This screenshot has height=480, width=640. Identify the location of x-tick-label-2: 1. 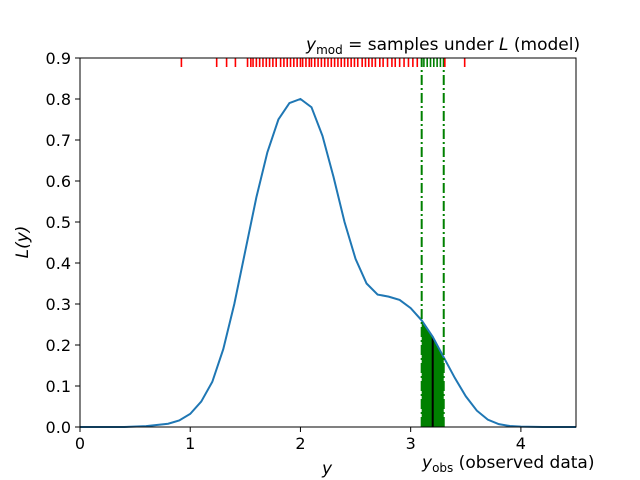
(190, 443).